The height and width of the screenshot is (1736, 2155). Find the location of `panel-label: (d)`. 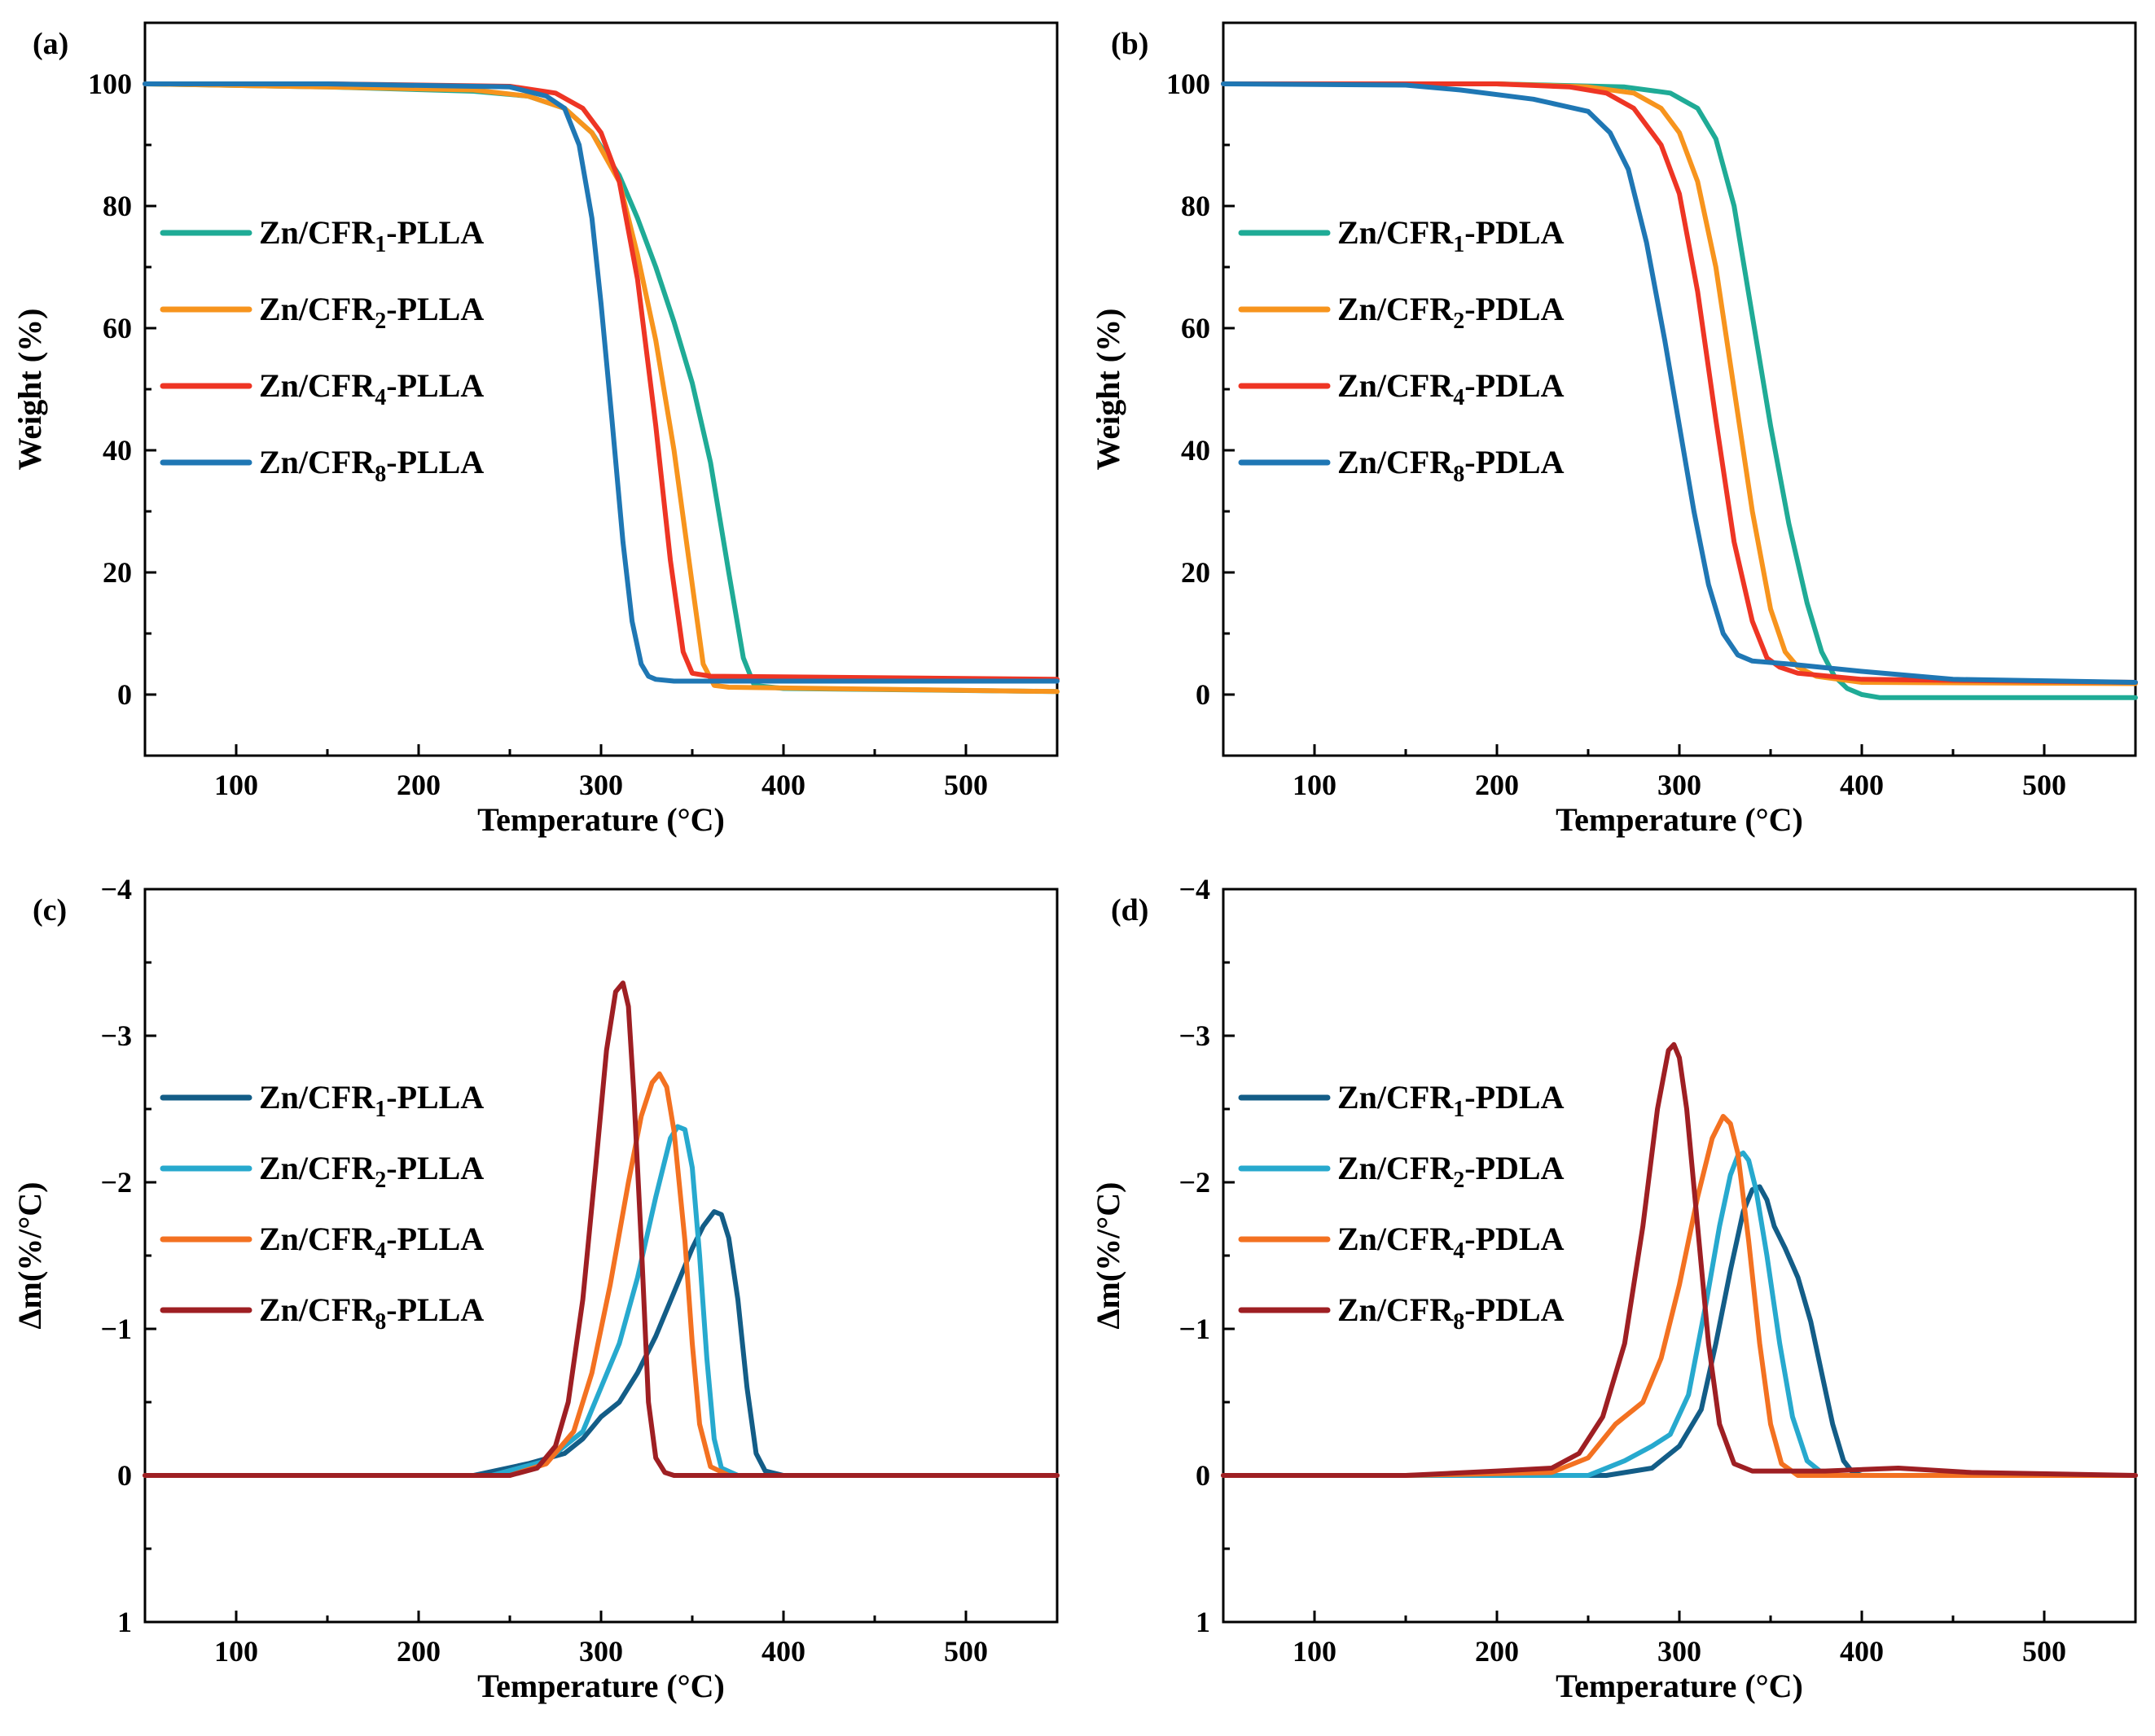

panel-label: (d) is located at coordinates (1129, 910).